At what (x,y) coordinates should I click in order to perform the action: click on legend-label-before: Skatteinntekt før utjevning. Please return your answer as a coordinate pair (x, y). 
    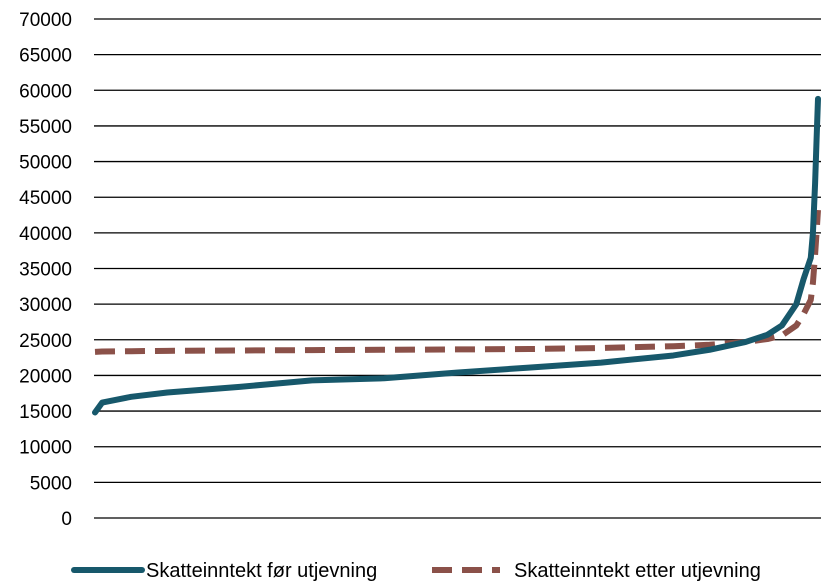
    Looking at the image, I should click on (261, 571).